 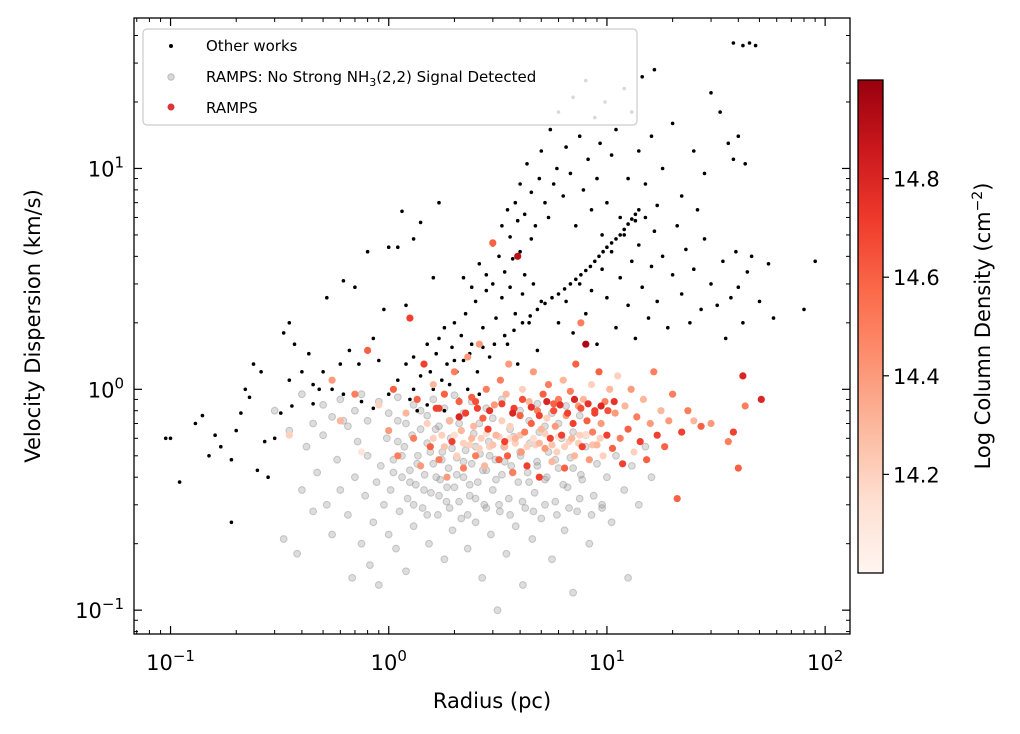 I want to click on y-axis-label: Velocity Dispersion (km/s), so click(x=33, y=326).